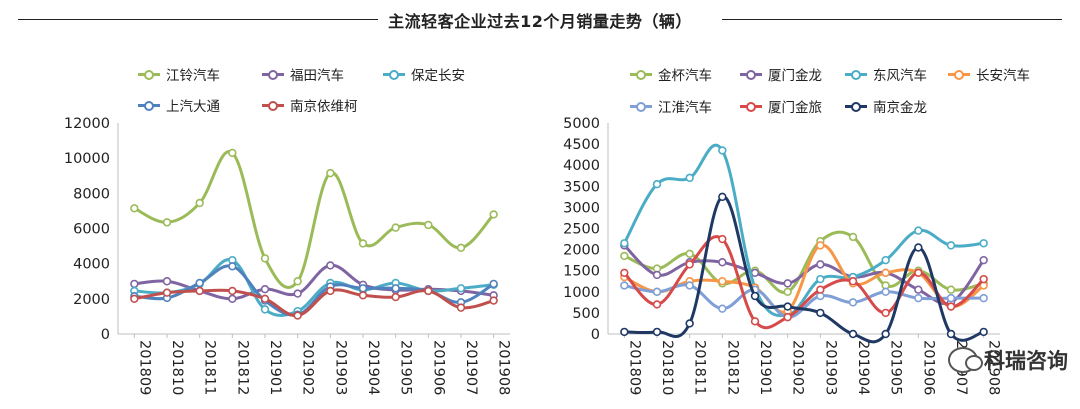  What do you see at coordinates (900, 76) in the screenshot?
I see `legend-label: 东风汽车` at bounding box center [900, 76].